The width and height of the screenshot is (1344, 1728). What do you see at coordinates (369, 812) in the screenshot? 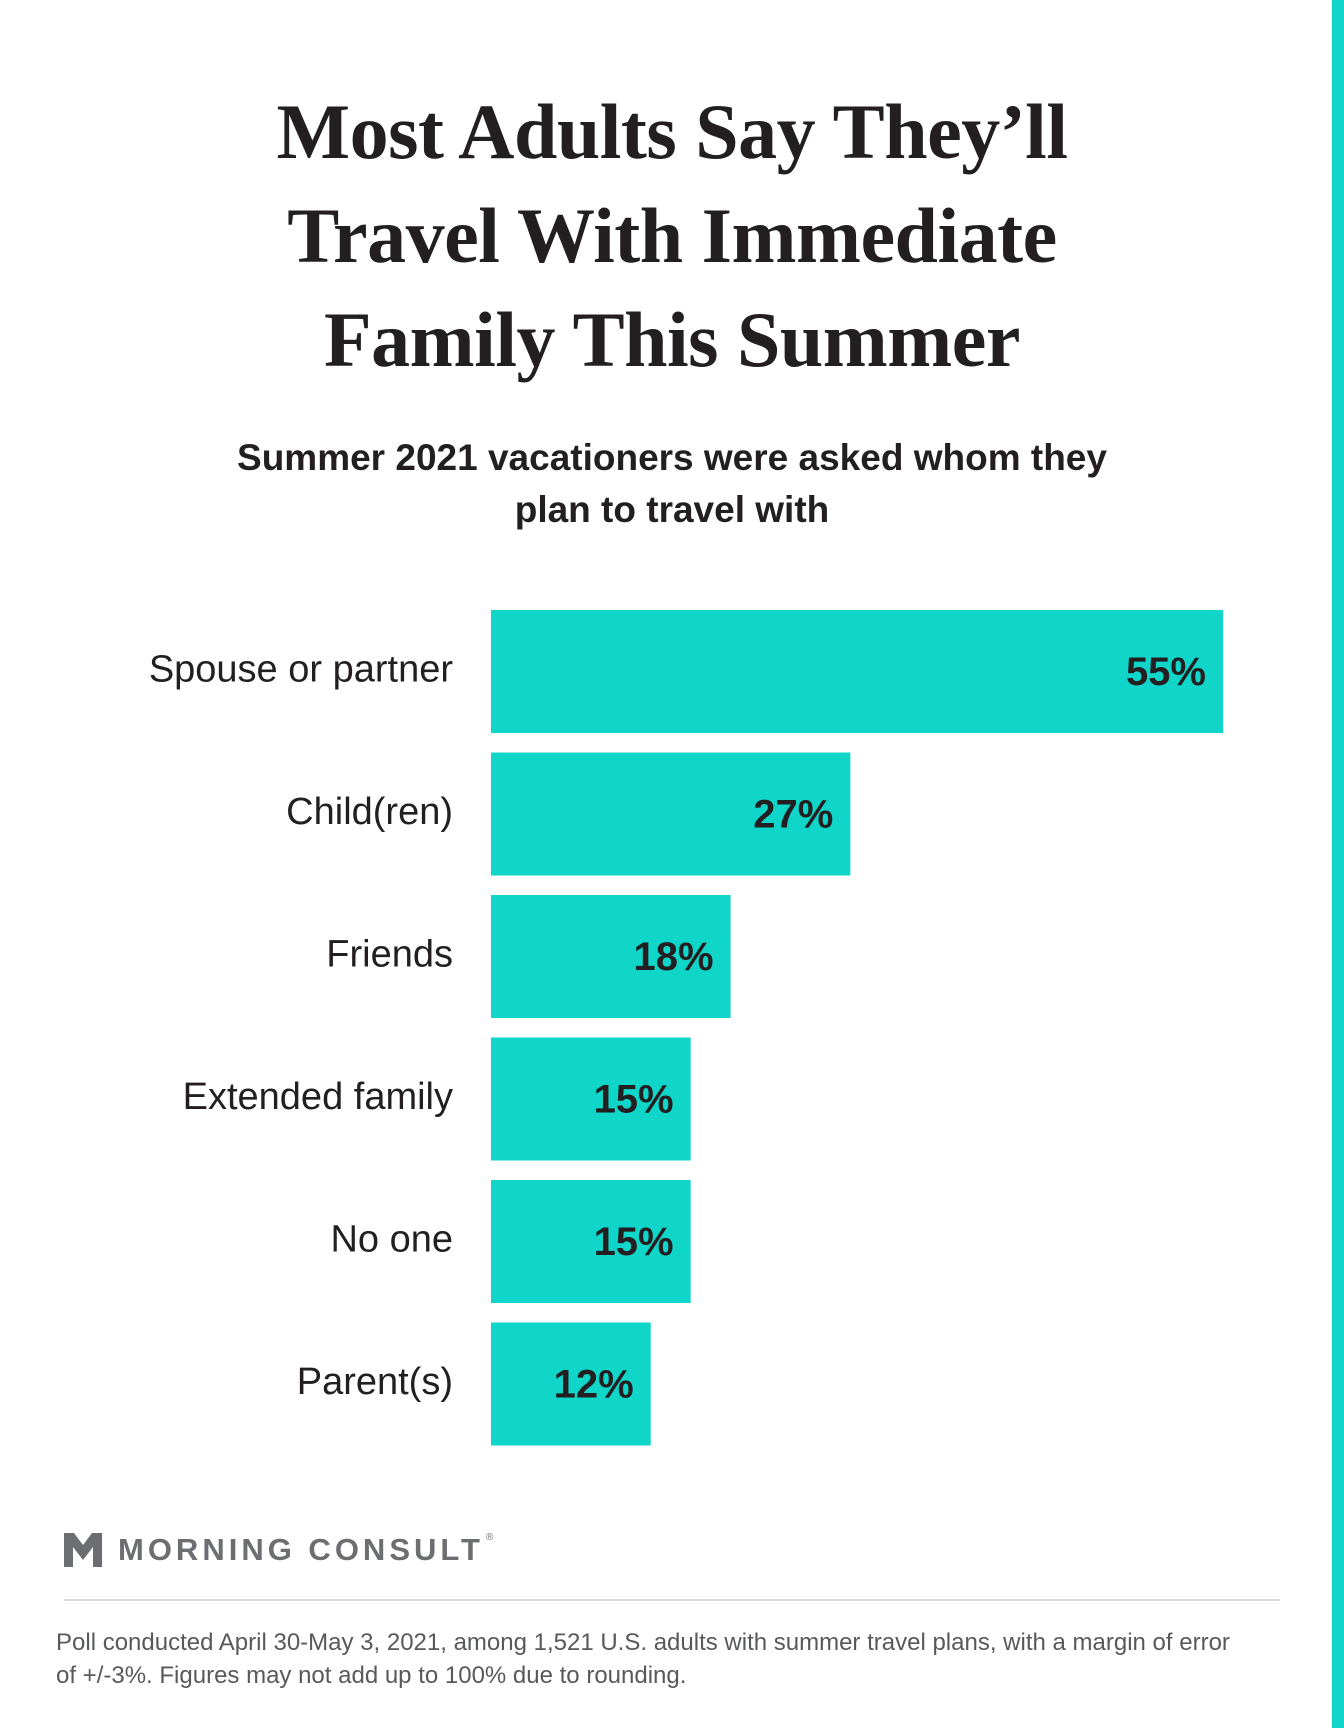
I see `category-label: Child(ren)` at bounding box center [369, 812].